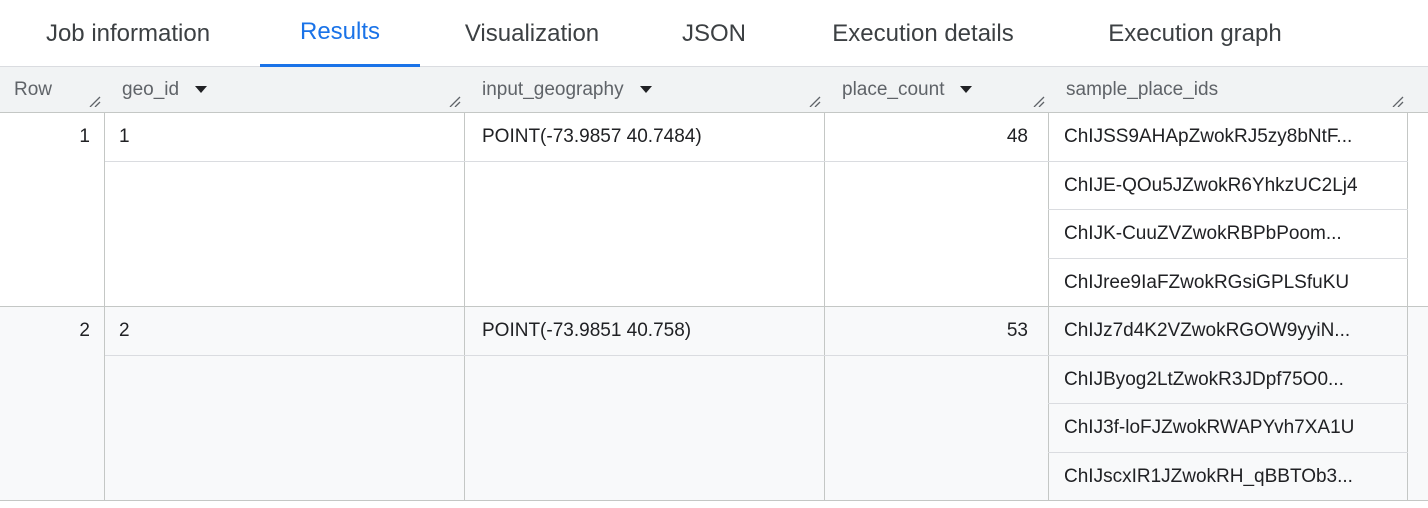 This screenshot has width=1428, height=508. I want to click on geo-id-value: 1, so click(124, 136).